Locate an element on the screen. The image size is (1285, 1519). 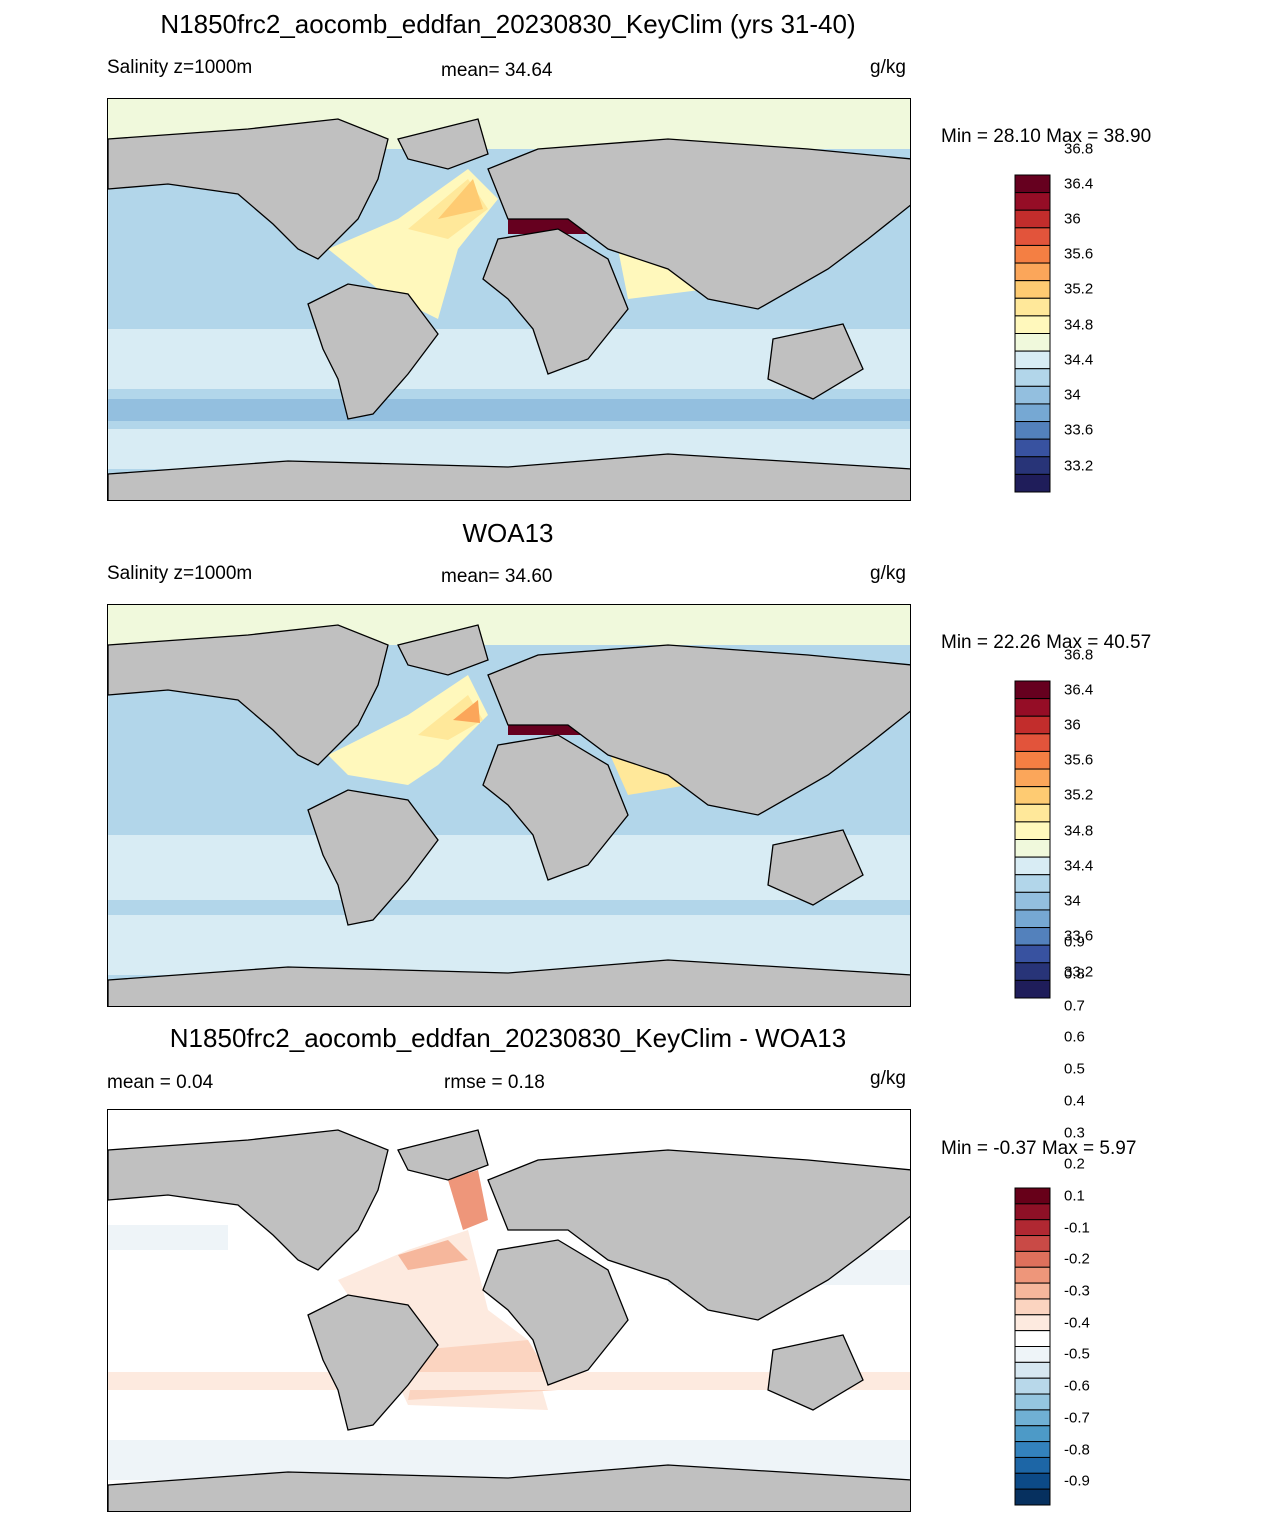
colorbar-tick-label: 33.2 is located at coordinates (1079, 972).